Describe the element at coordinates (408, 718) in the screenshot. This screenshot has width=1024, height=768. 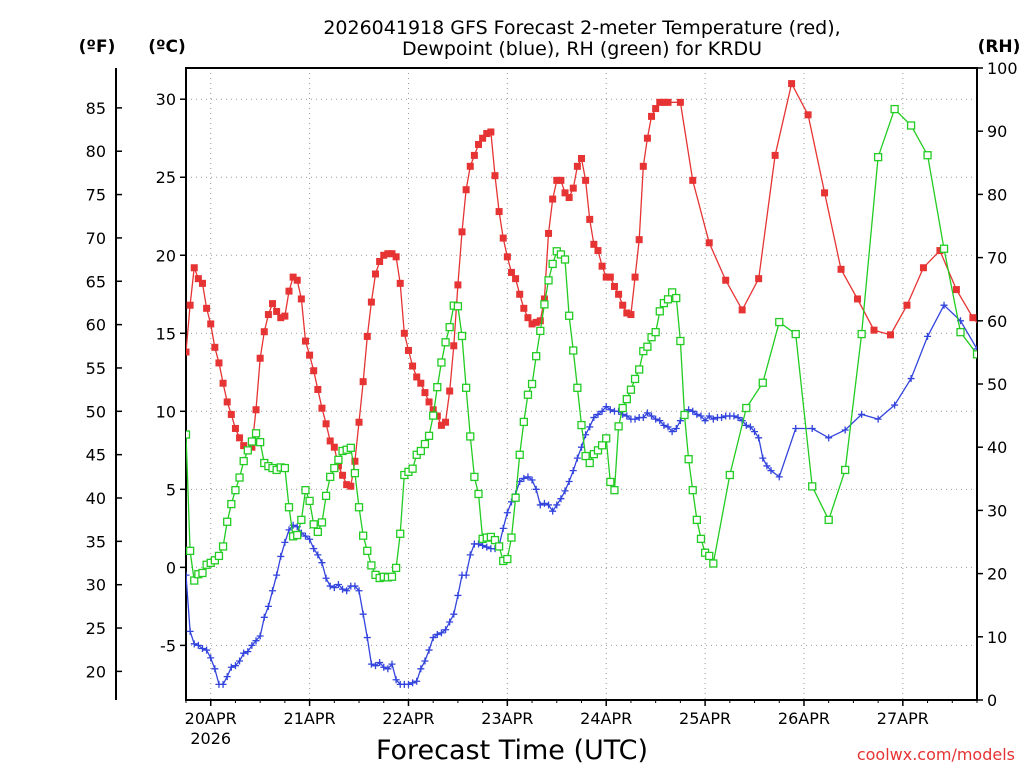
I see `x-tick-label: 22APR` at that location.